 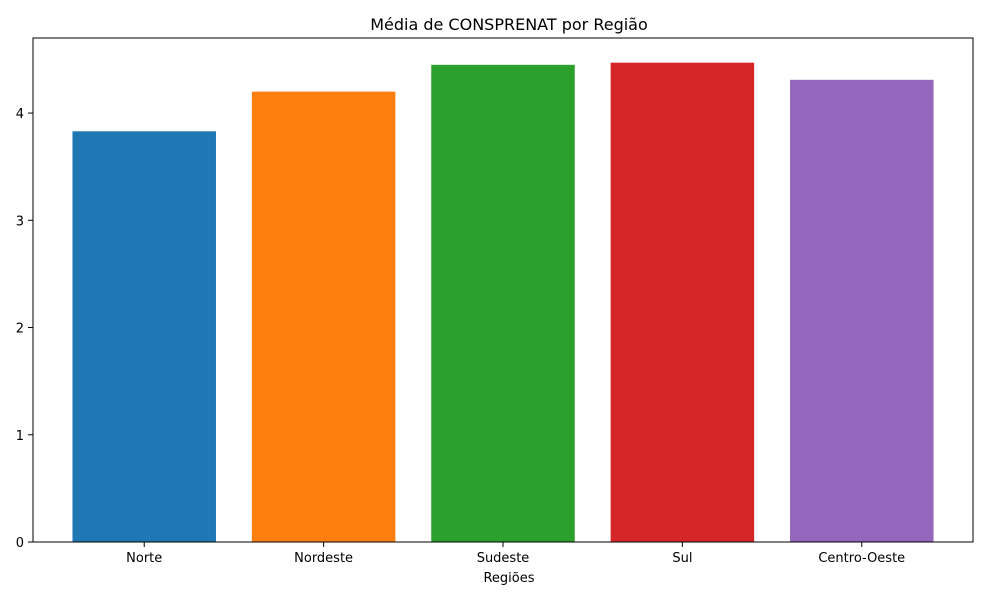 What do you see at coordinates (861, 558) in the screenshot?
I see `x-tick-label: Centro-Oeste` at bounding box center [861, 558].